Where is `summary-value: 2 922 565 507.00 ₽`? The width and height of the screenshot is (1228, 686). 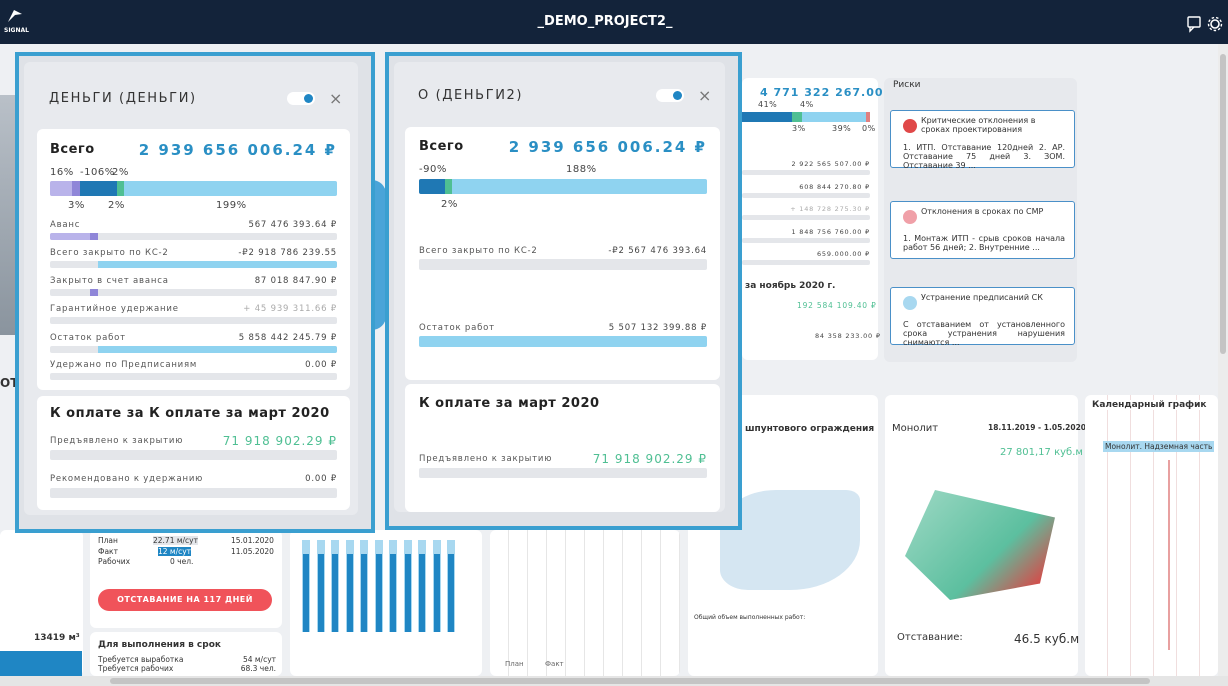
summary-value: 2 922 565 507.00 ₽ is located at coordinates (830, 164).